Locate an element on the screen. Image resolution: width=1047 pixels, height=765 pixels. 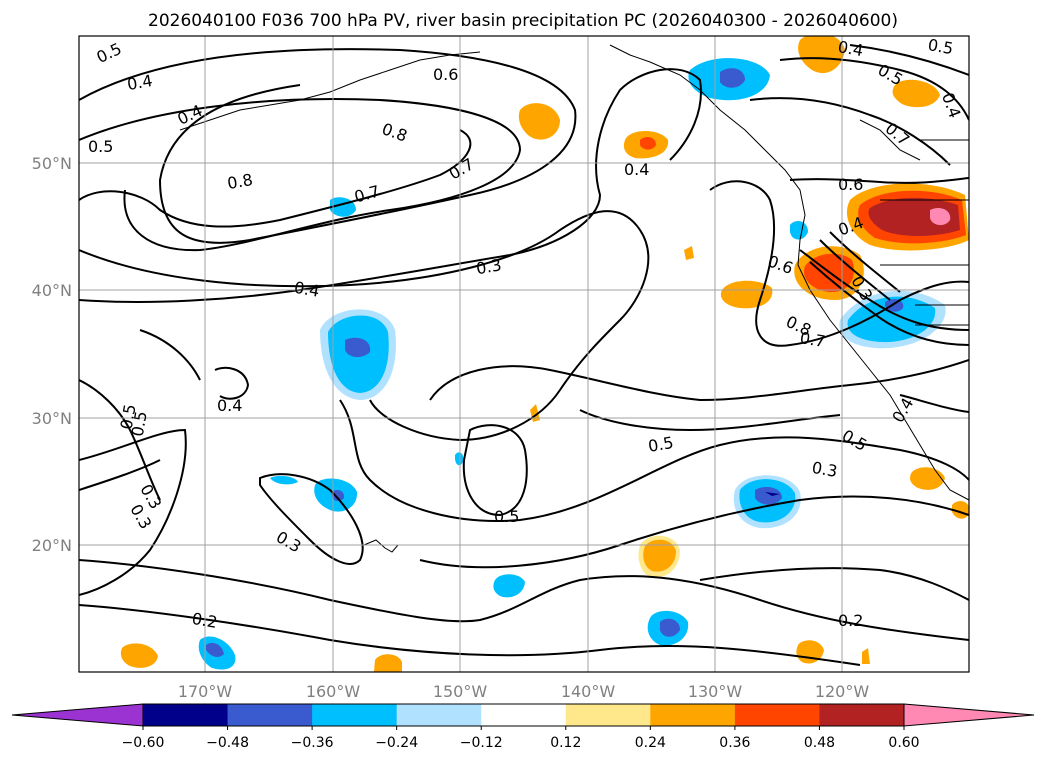
colorbar-tick-label: −0.48 is located at coordinates (227, 743).